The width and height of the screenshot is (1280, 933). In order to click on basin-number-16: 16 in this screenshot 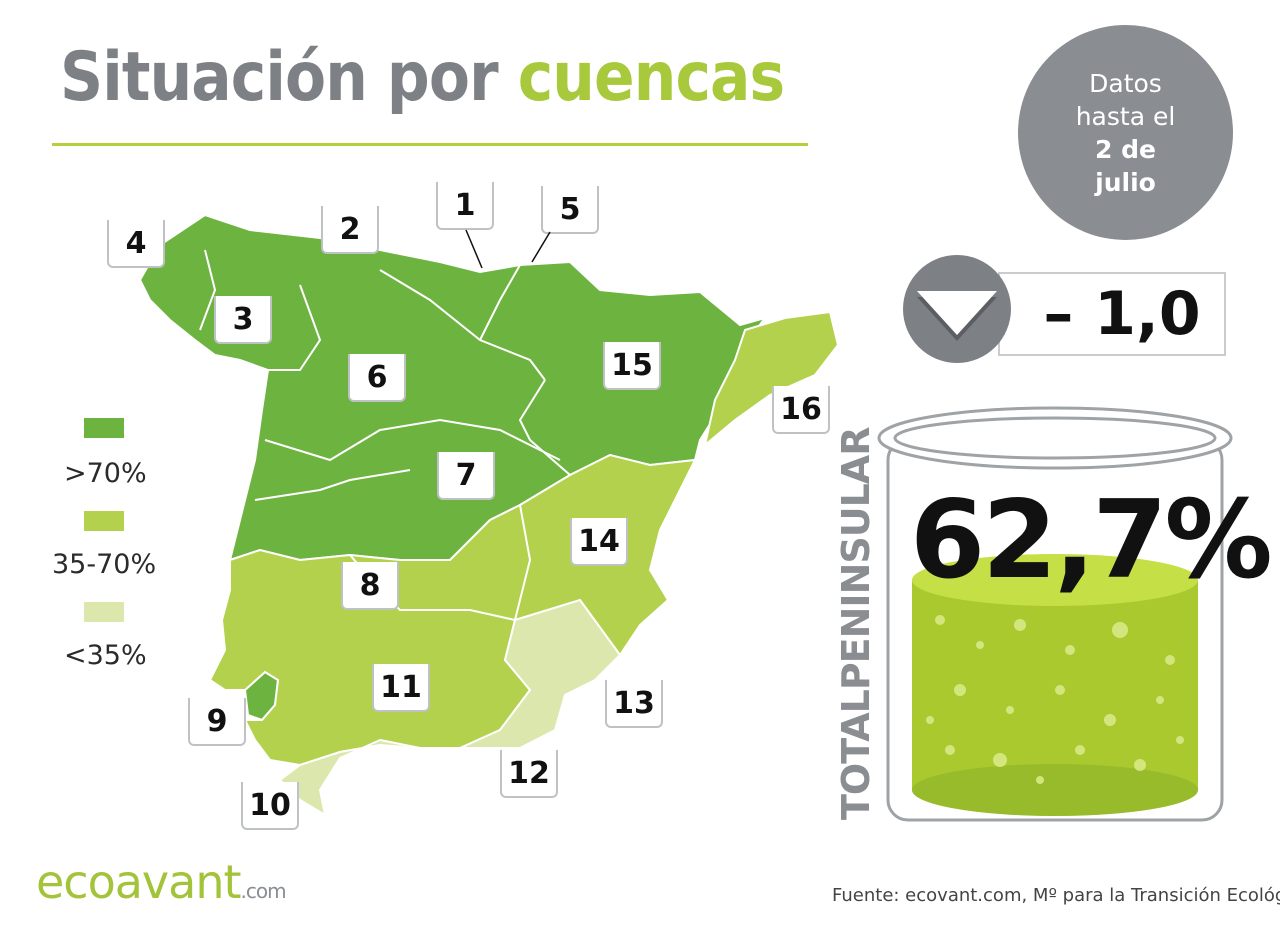, I will do `click(801, 409)`.